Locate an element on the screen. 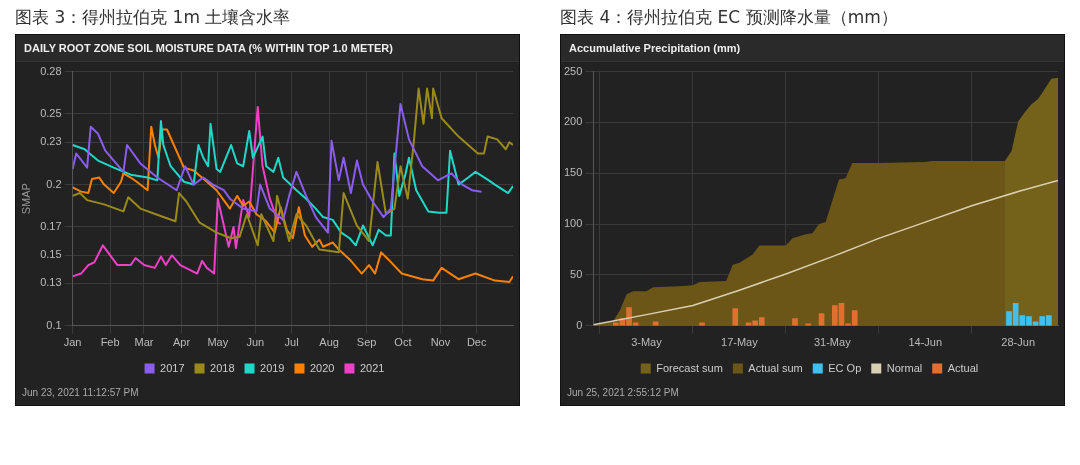 This screenshot has height=465, width=1080. x-tick-label: Nov is located at coordinates (440, 342).